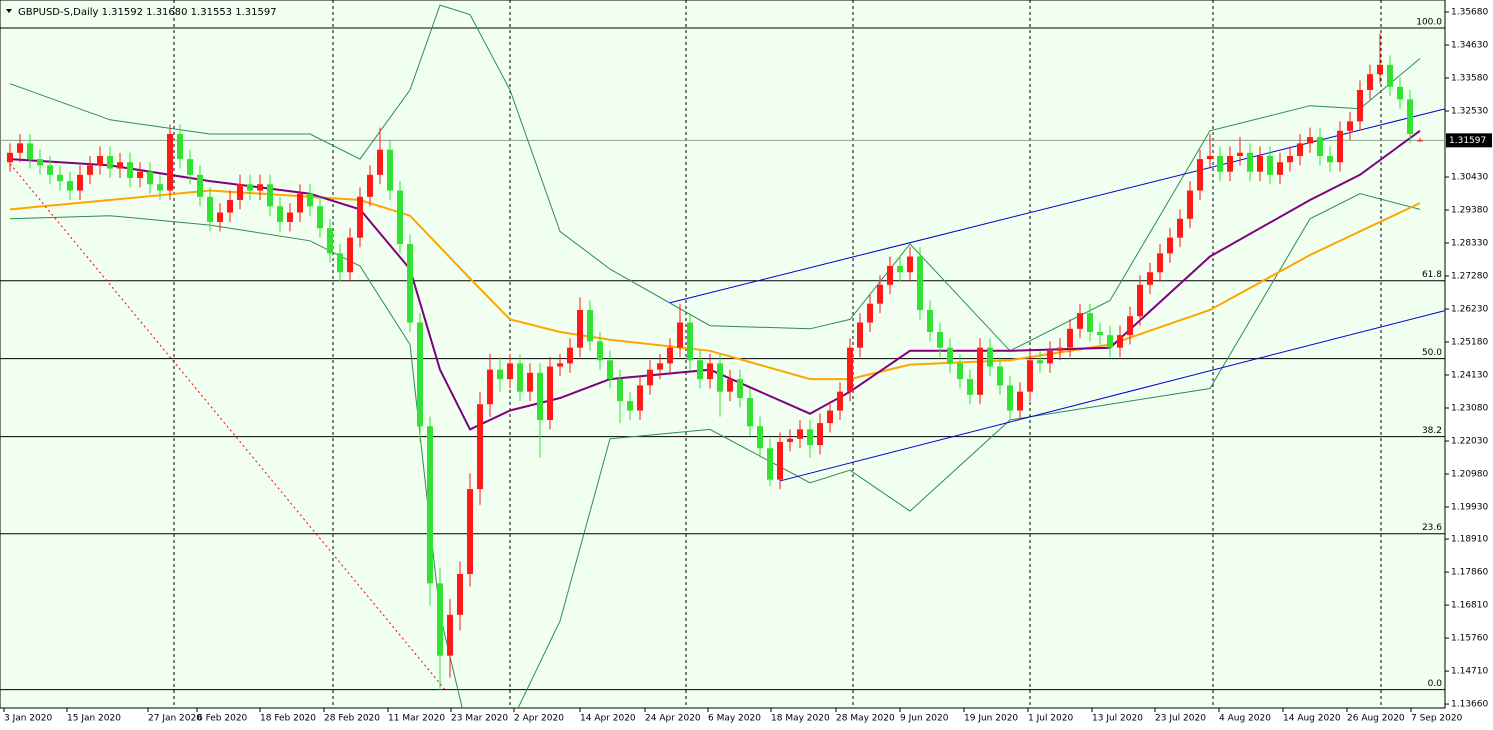  What do you see at coordinates (734, 719) in the screenshot?
I see `x-tick-label: 6 May 2020` at bounding box center [734, 719].